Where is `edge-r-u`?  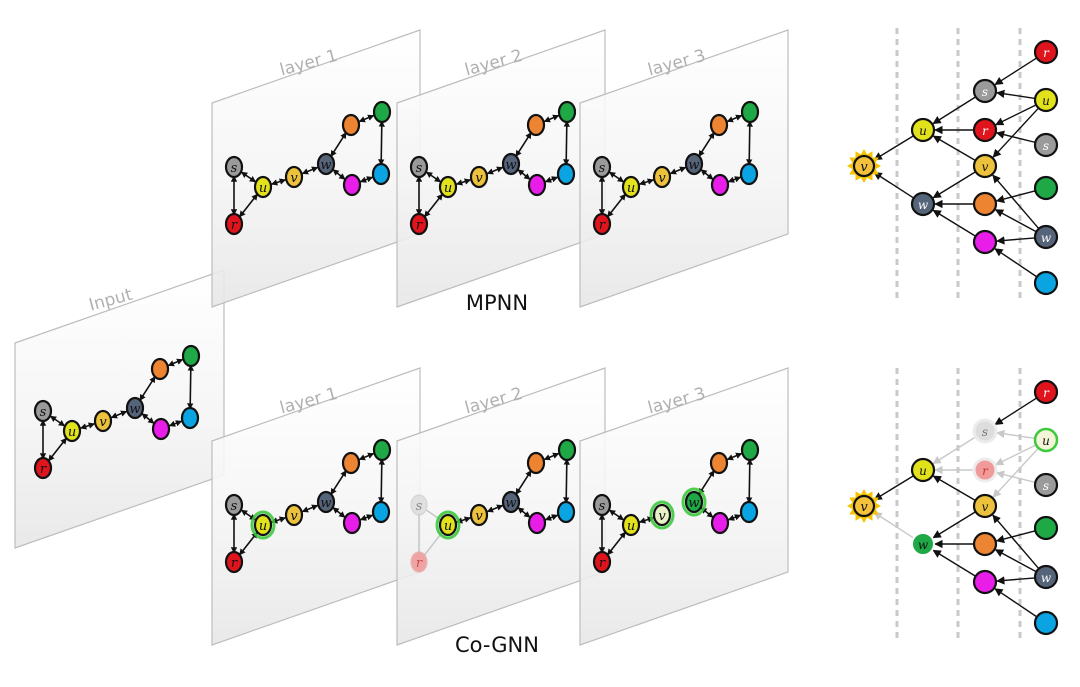 edge-r-u is located at coordinates (248, 543).